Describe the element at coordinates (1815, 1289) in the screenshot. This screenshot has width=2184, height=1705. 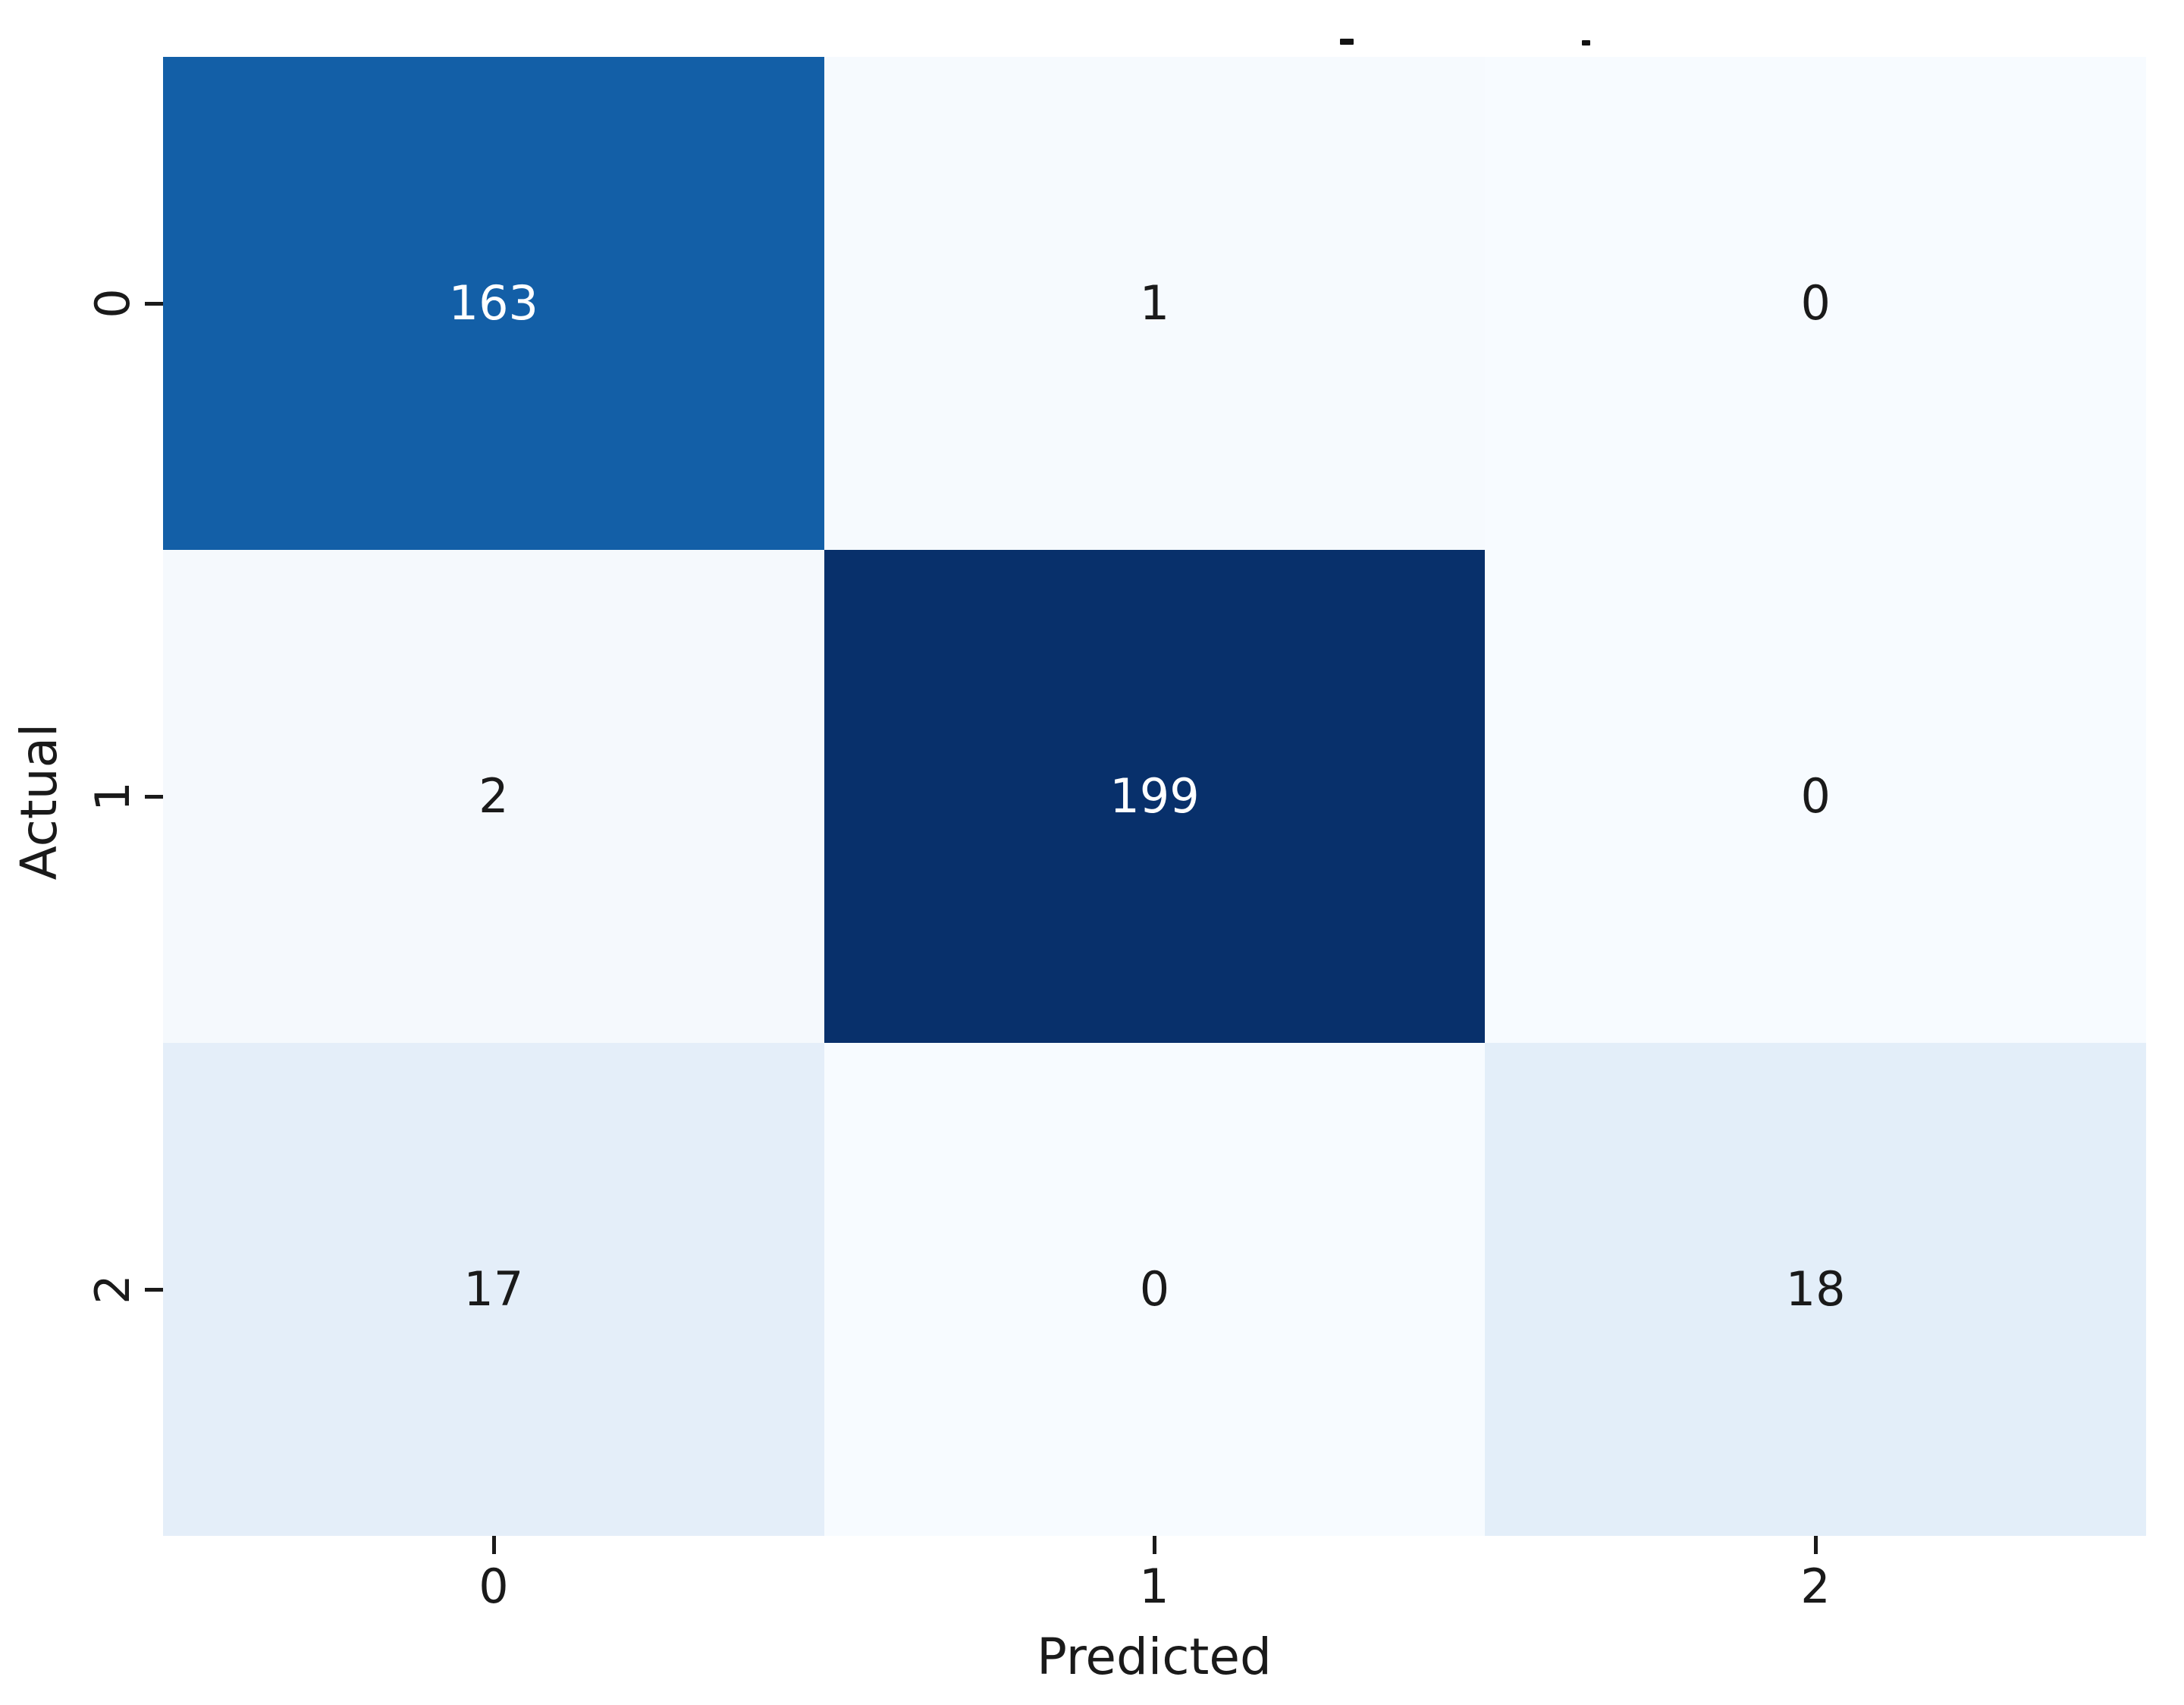
I see `matrix-cell-r2c2: 18` at that location.